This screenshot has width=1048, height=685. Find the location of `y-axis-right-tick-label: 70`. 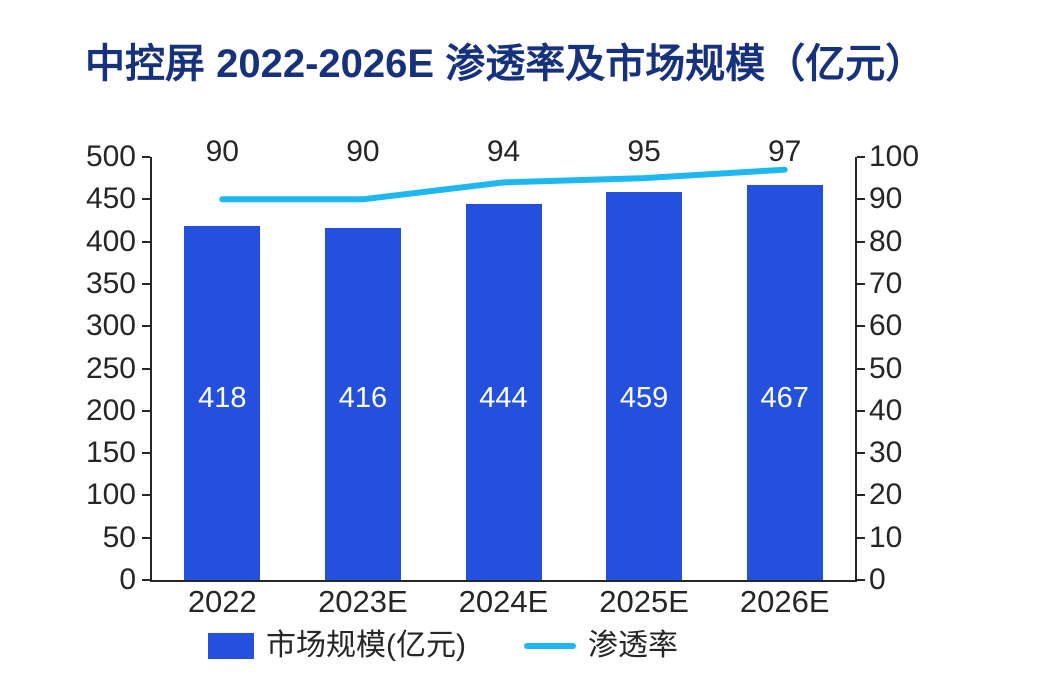

y-axis-right-tick-label: 70 is located at coordinates (886, 283).